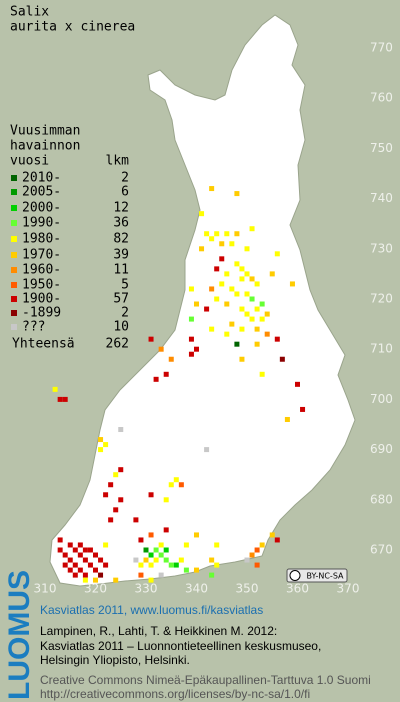  What do you see at coordinates (146, 589) in the screenshot?
I see `x-grid-label: 330` at bounding box center [146, 589].